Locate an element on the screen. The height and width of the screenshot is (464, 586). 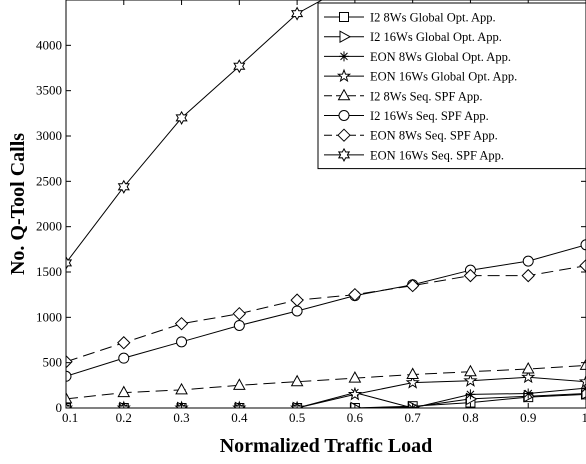
x-tick-label: 0.6 is located at coordinates (355, 417).